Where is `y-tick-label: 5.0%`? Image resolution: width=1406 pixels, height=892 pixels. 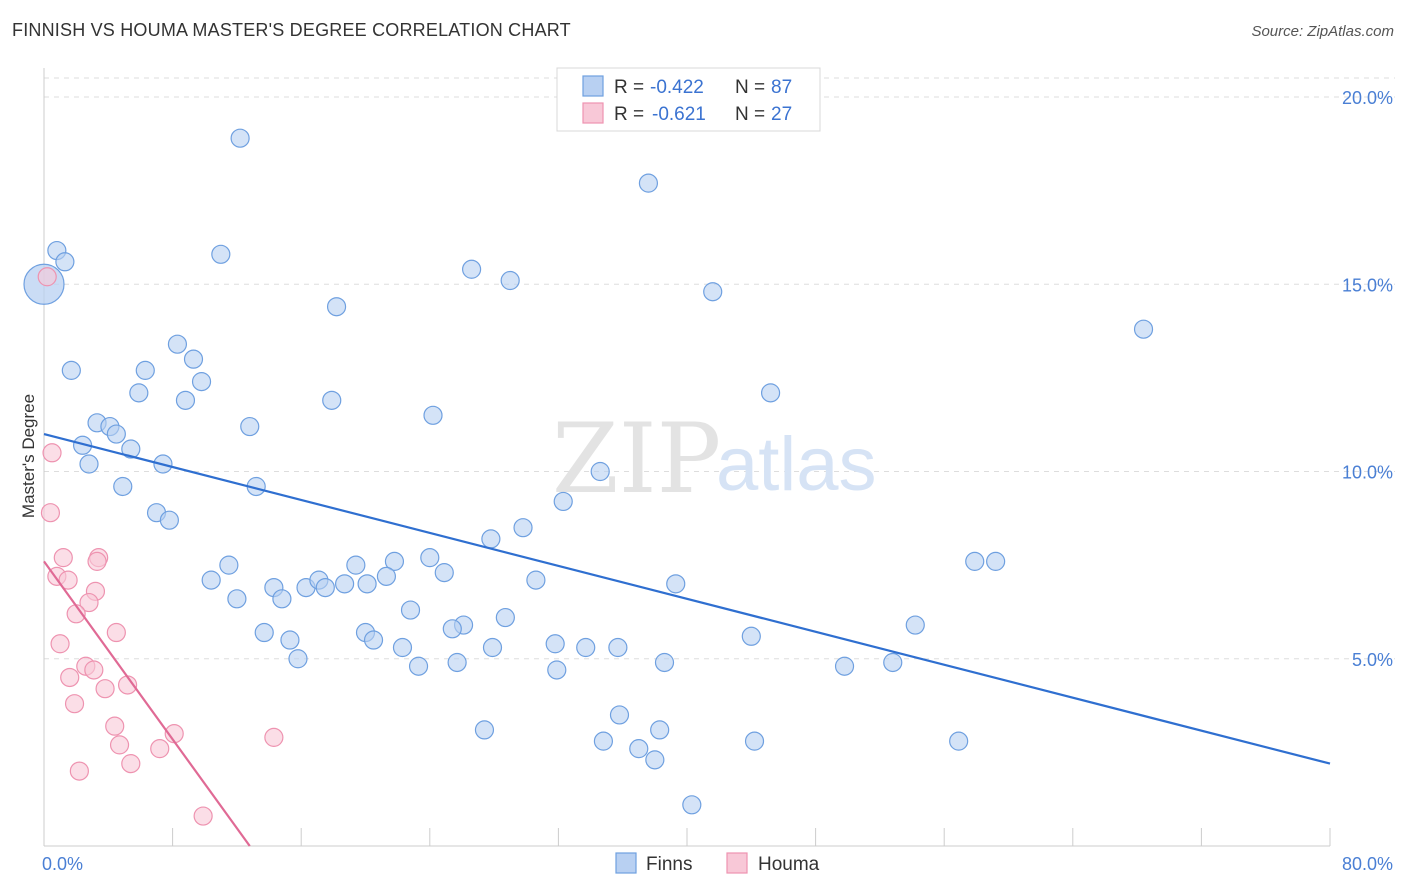 y-tick-label: 5.0% is located at coordinates (1372, 660).